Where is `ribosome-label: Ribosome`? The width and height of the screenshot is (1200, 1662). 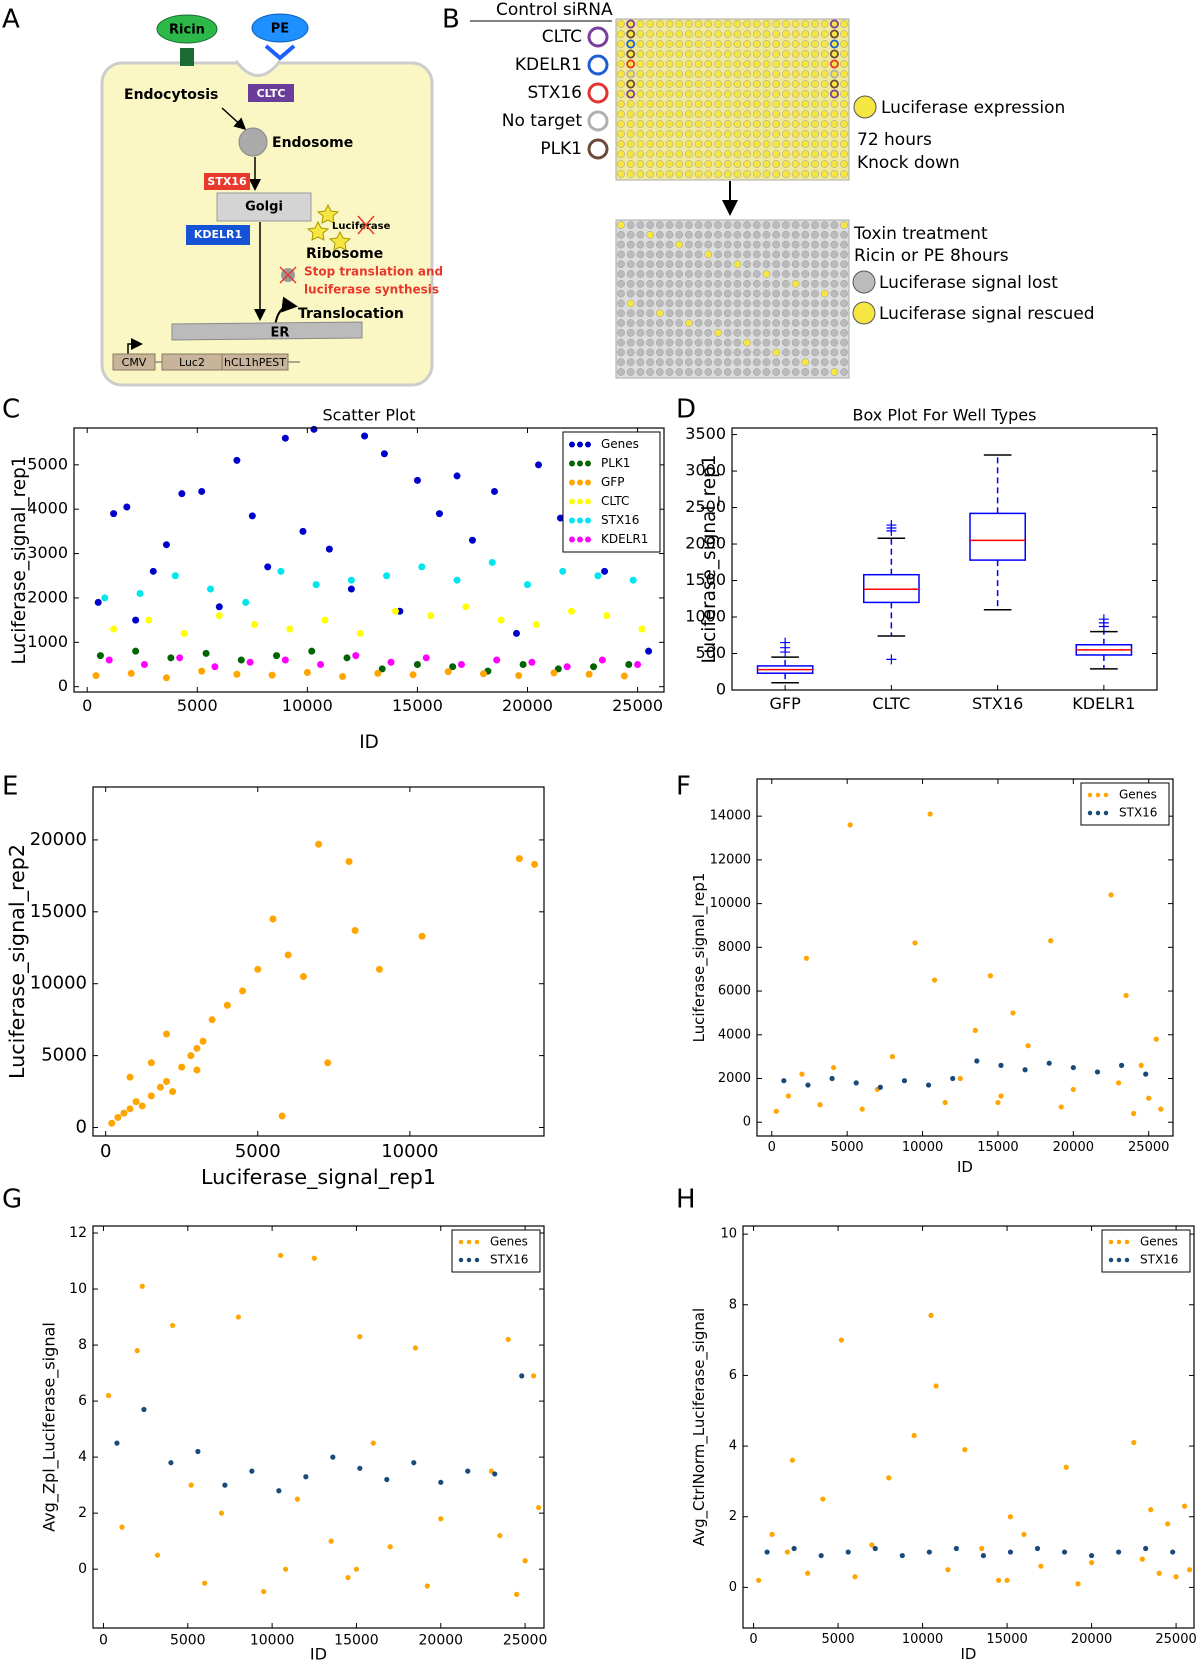
ribosome-label: Ribosome is located at coordinates (344, 254).